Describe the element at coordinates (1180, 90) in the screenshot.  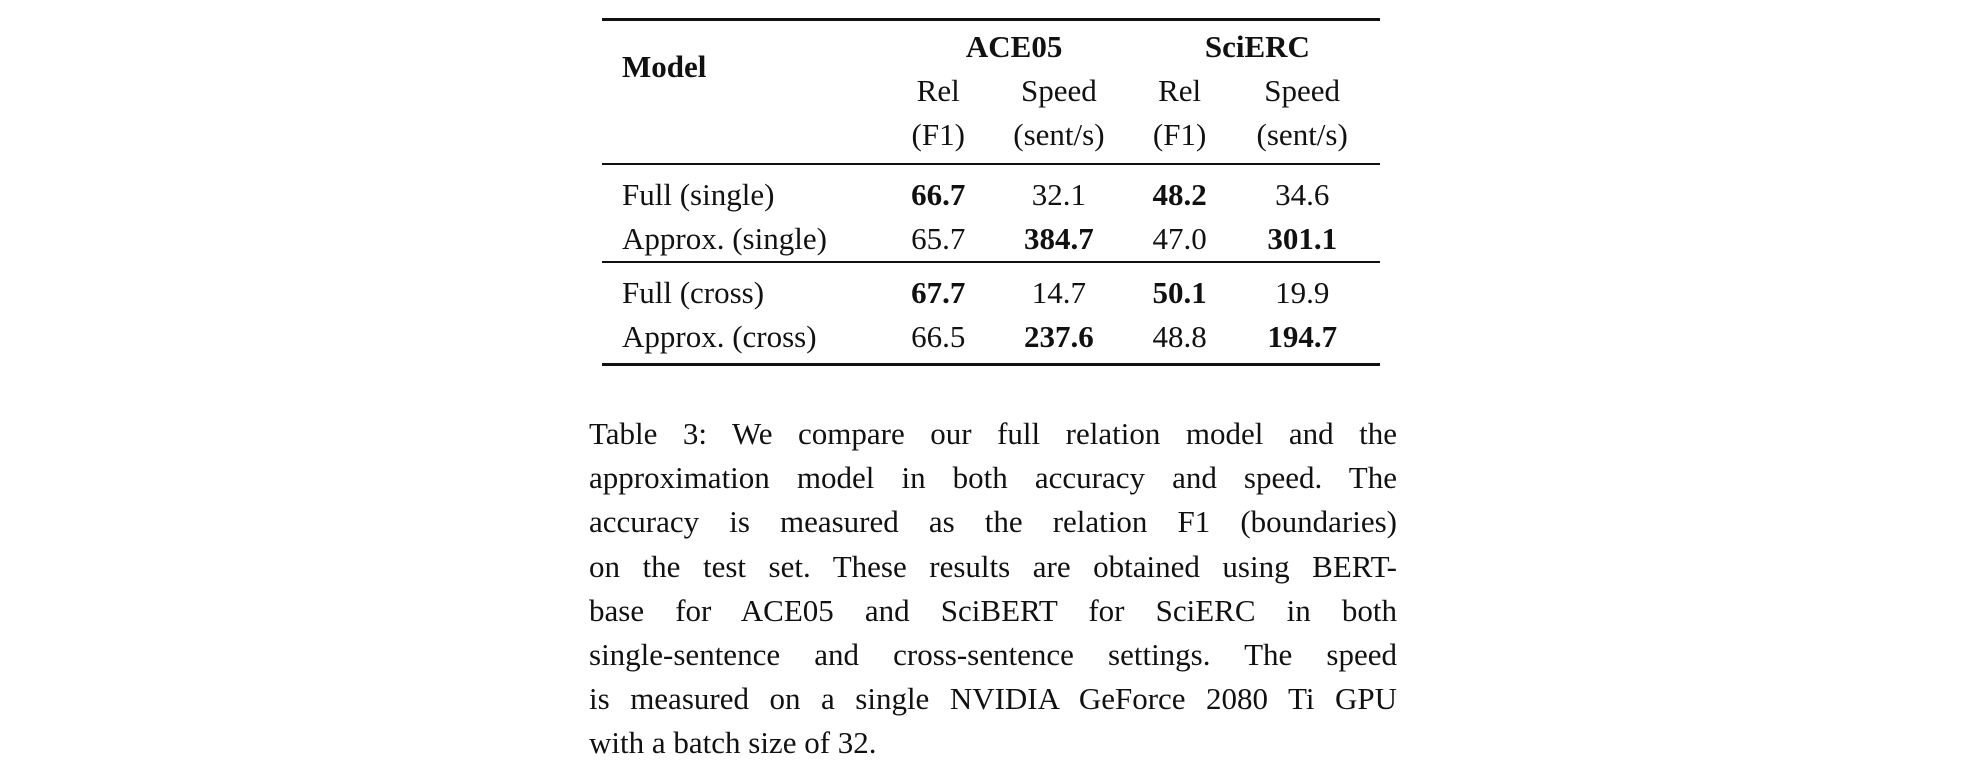
I see `scierc-rel-header: Rel` at that location.